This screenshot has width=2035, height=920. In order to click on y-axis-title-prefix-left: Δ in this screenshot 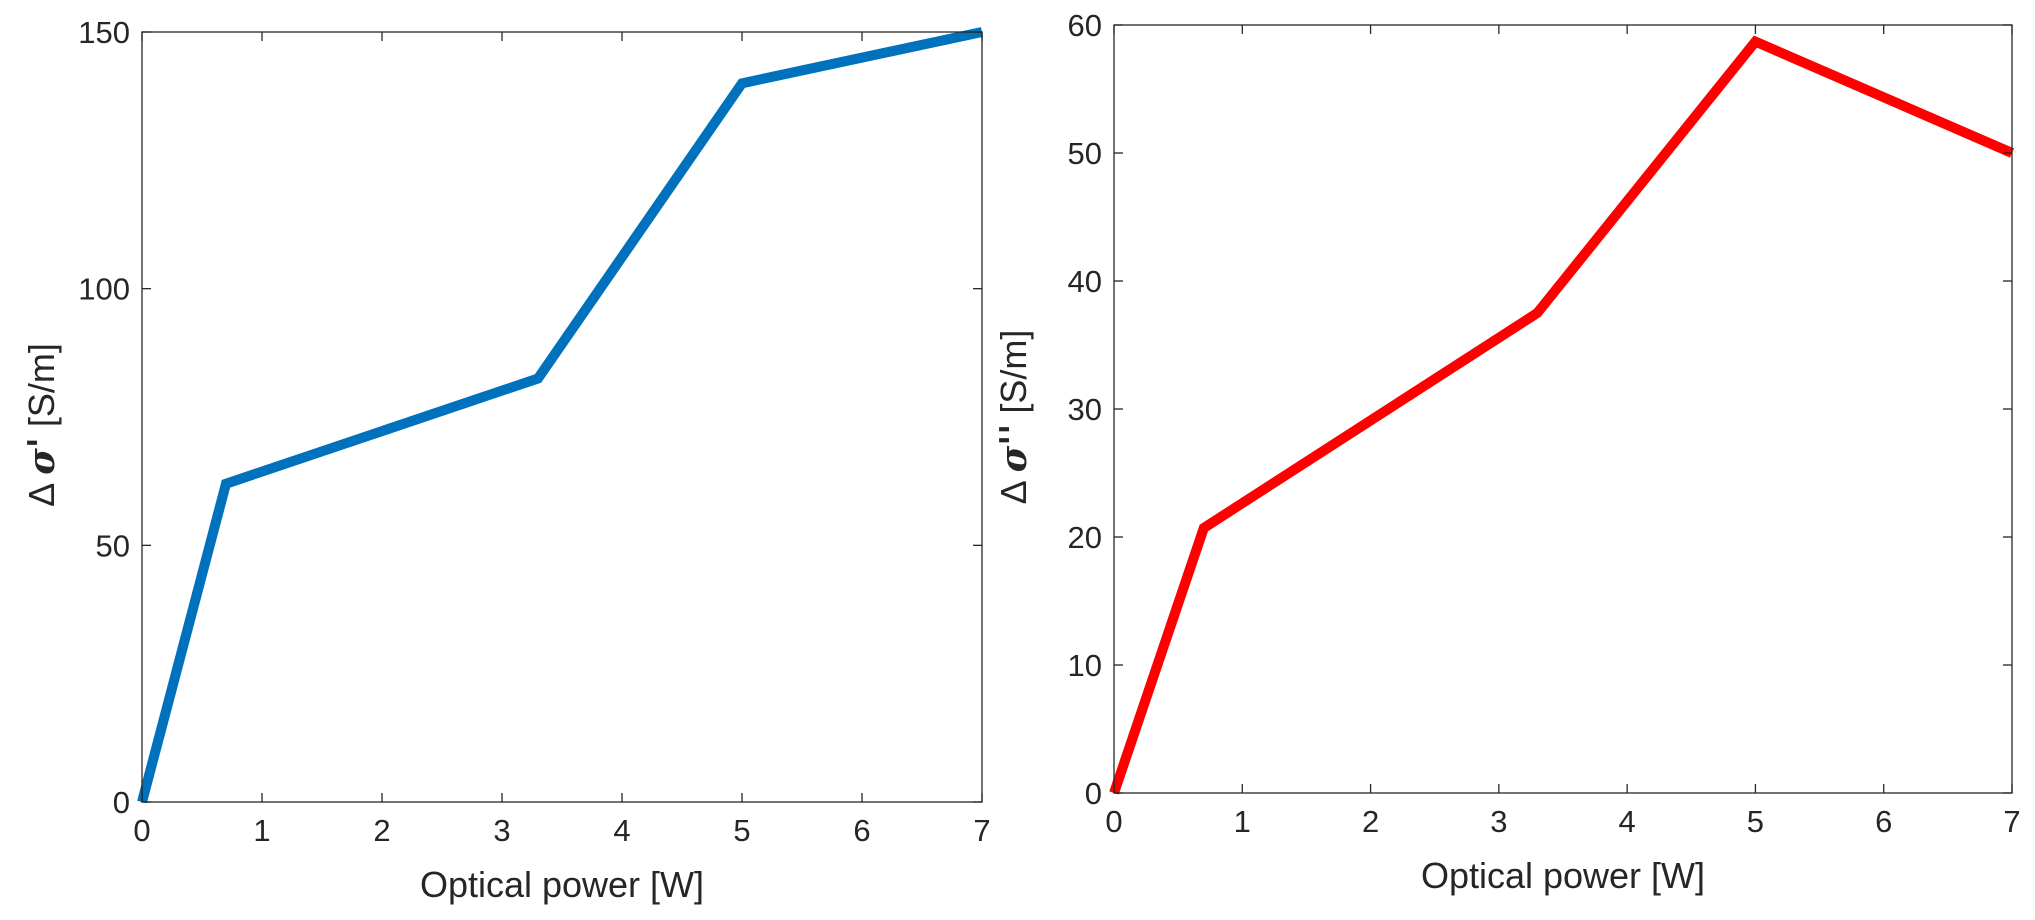, I will do `click(41, 491)`.